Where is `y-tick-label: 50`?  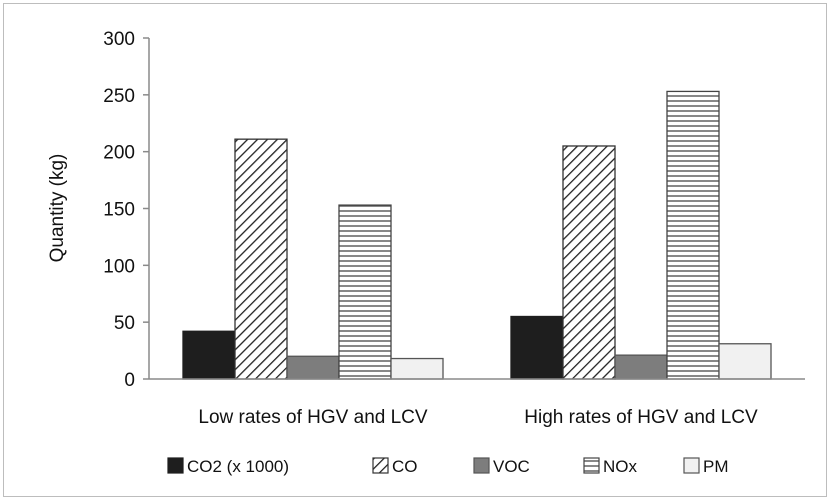 y-tick-label: 50 is located at coordinates (124, 323).